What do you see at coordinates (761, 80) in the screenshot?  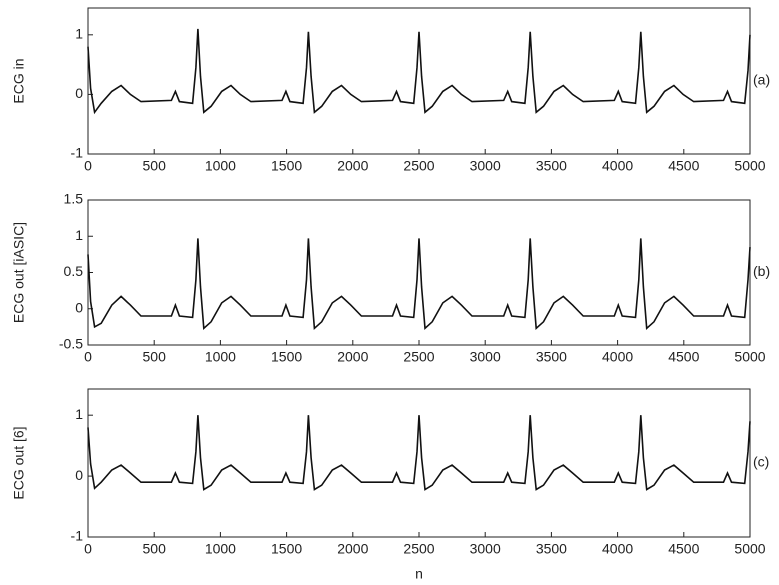 I see `panel-annotation: (a)` at bounding box center [761, 80].